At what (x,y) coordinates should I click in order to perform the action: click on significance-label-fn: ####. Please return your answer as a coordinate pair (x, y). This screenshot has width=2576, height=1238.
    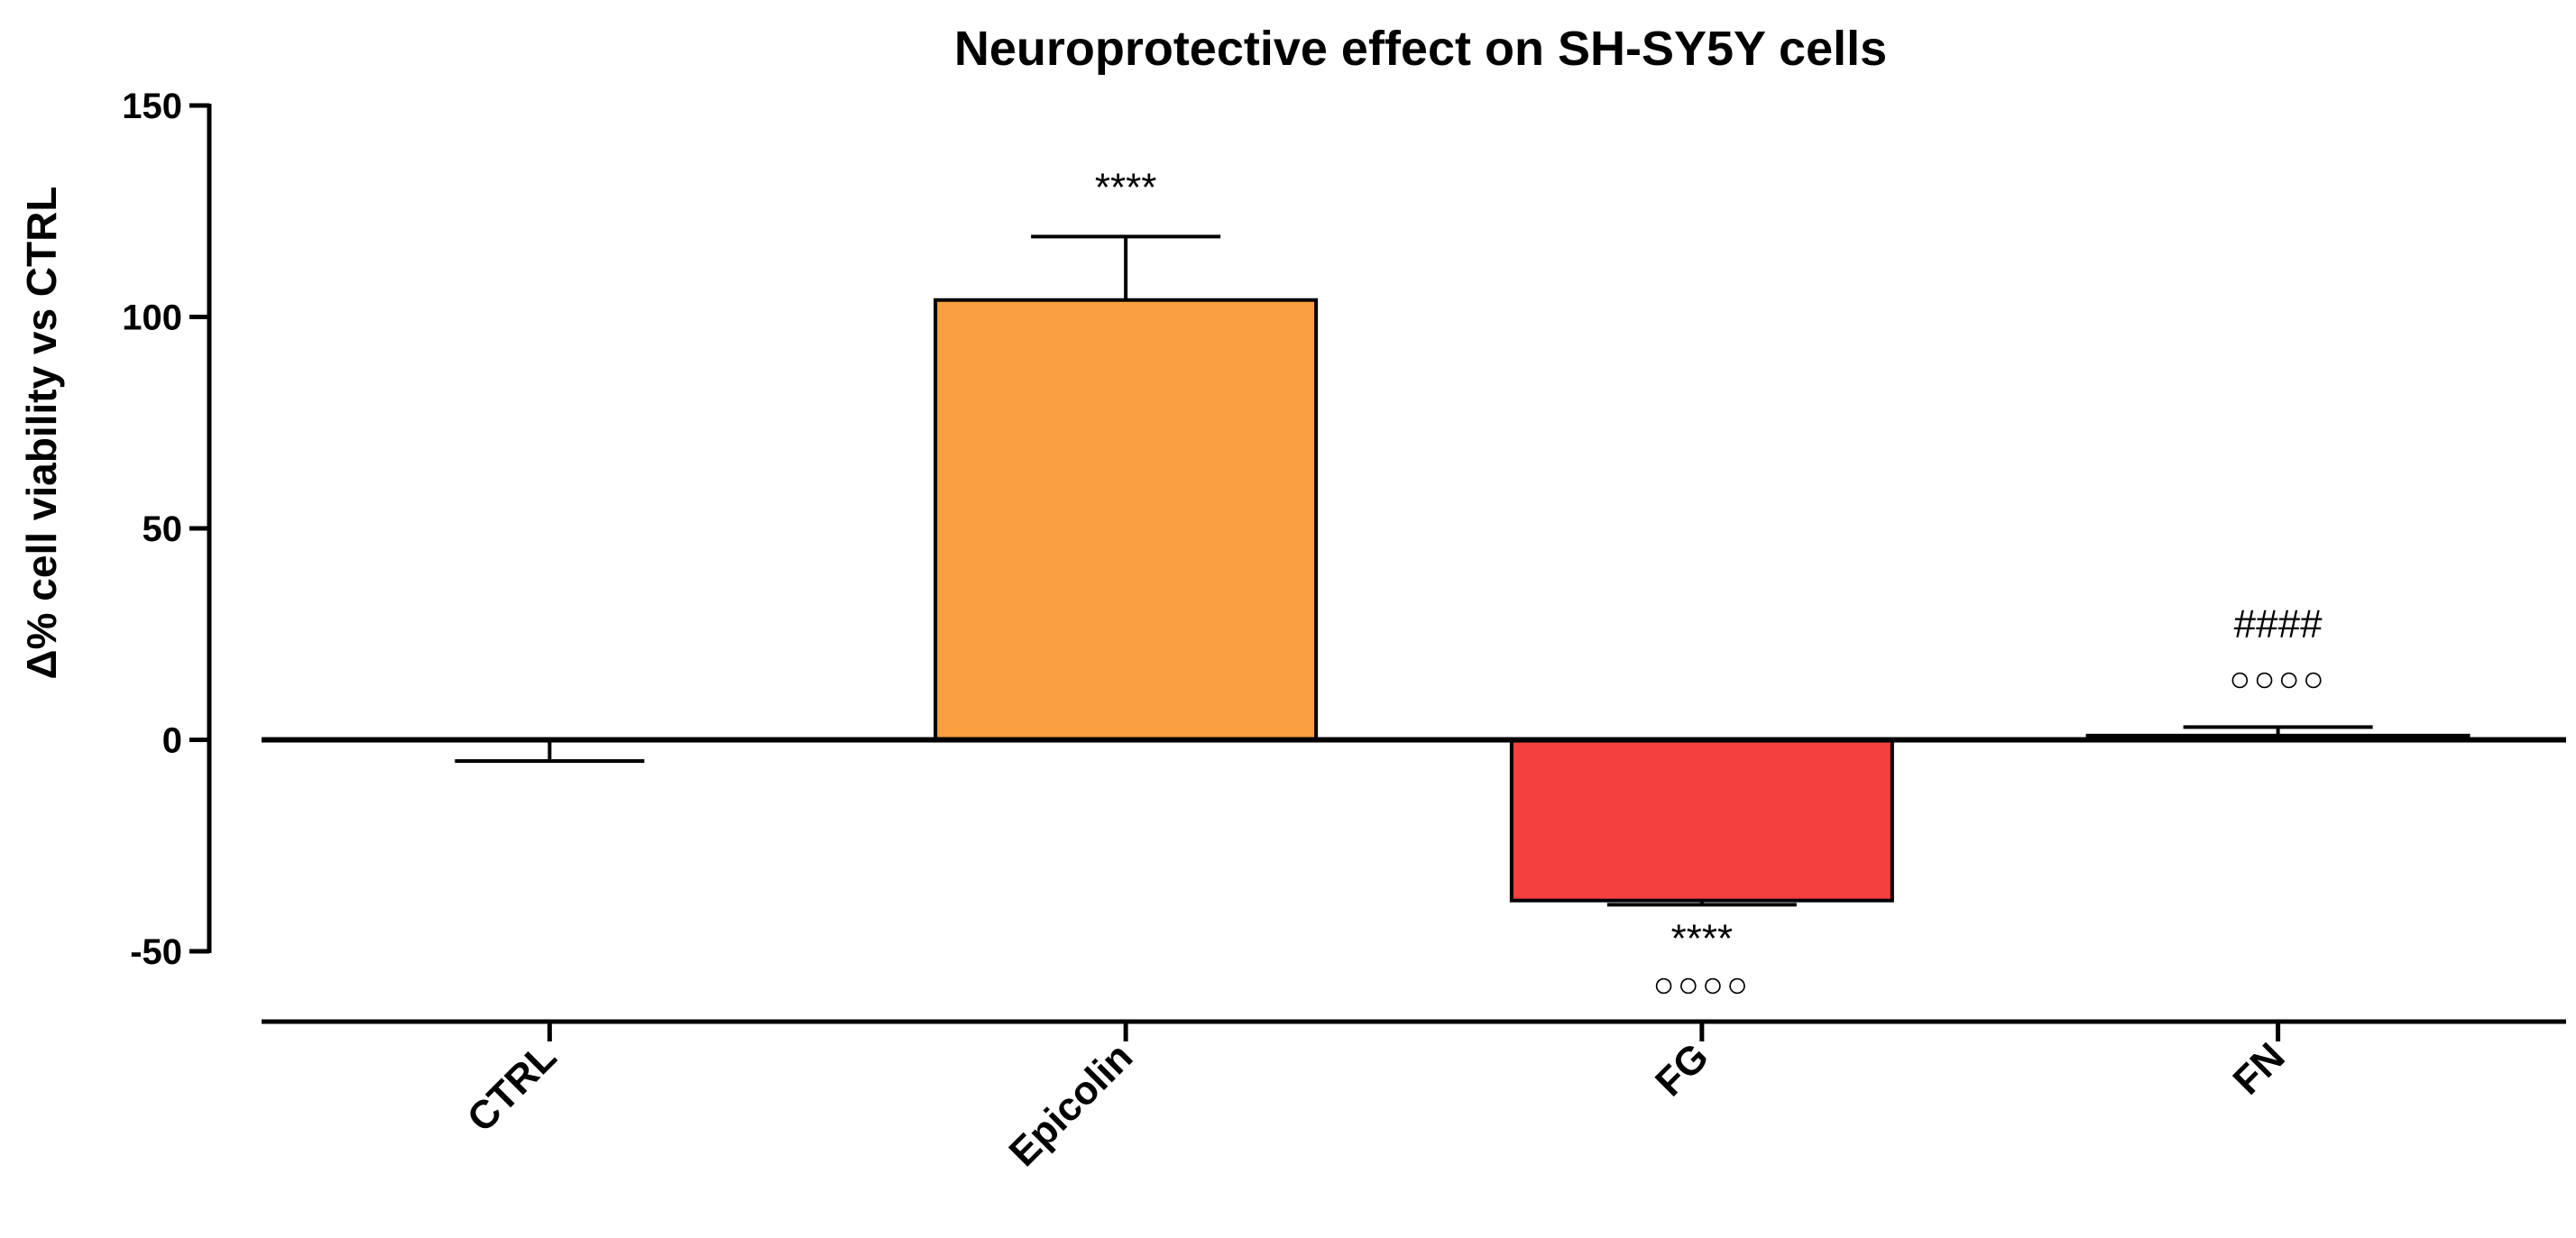
    Looking at the image, I should click on (2278, 624).